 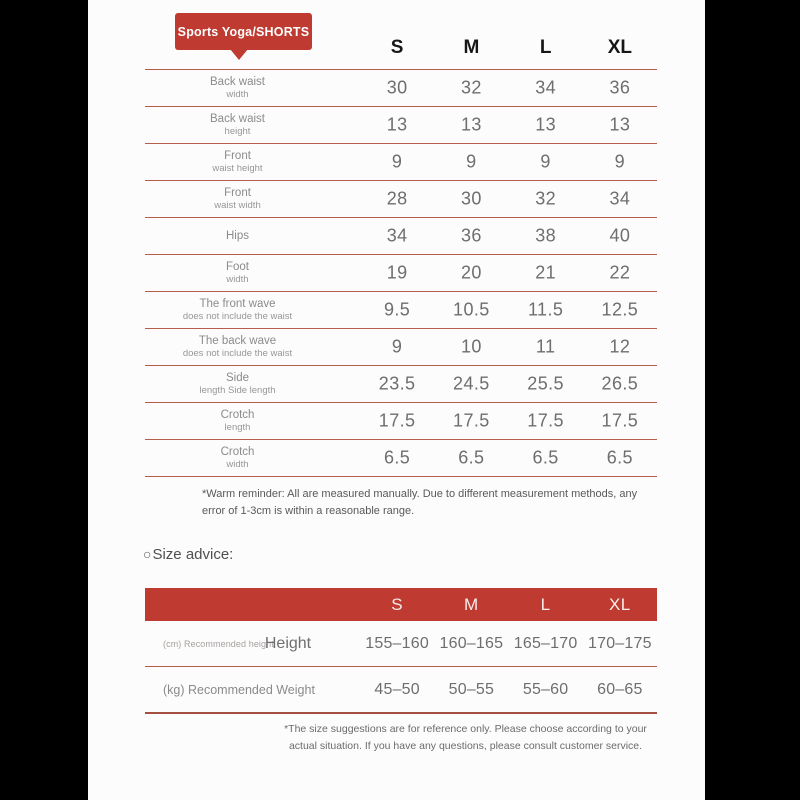 I want to click on row-label: Hips, so click(x=237, y=236).